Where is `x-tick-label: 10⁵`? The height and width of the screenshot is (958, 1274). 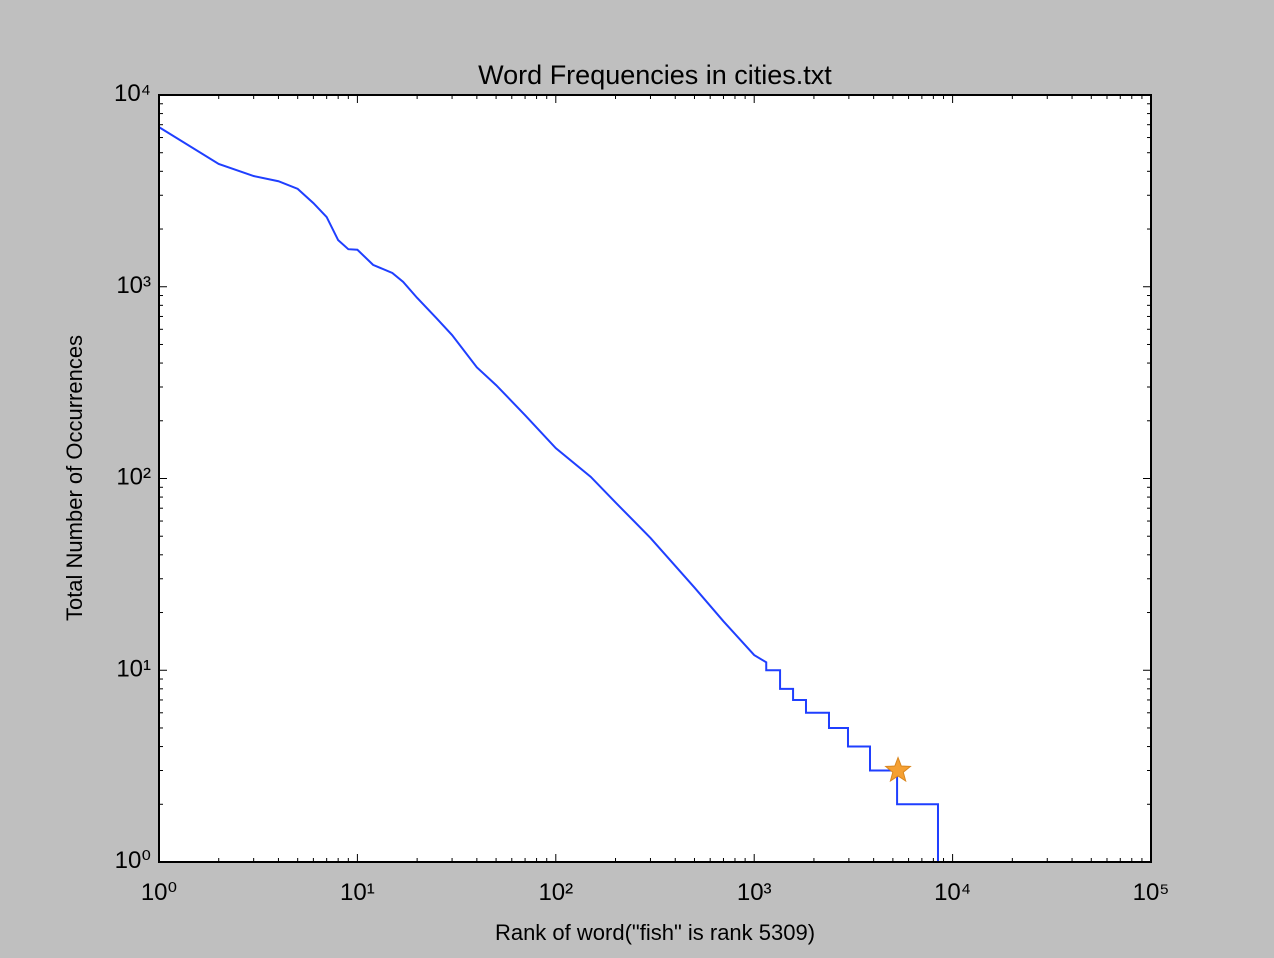 x-tick-label: 10⁵ is located at coordinates (1151, 892).